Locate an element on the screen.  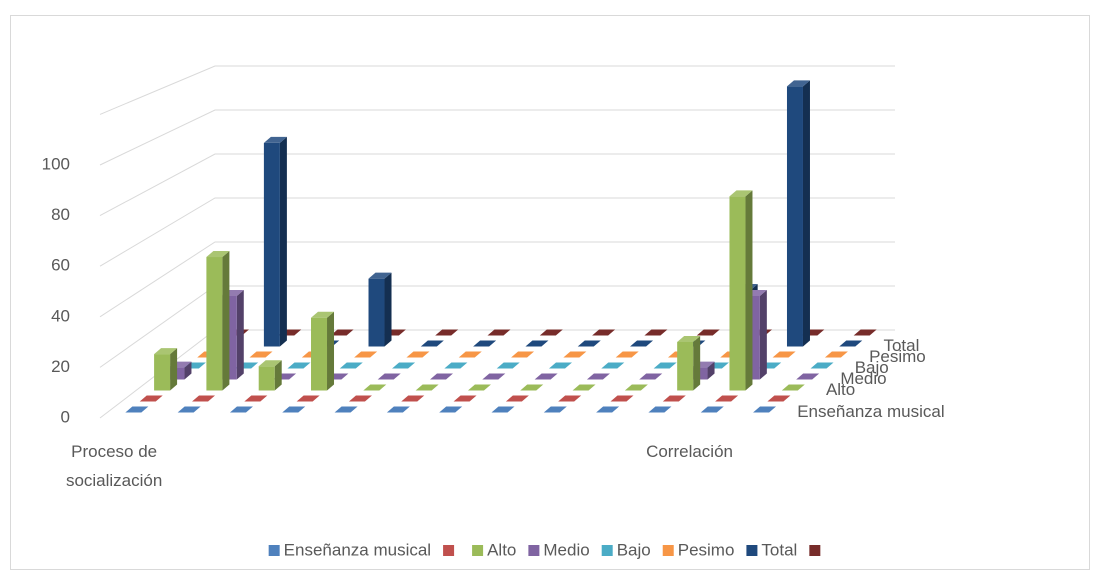
legend-label: Bajo is located at coordinates (634, 549).